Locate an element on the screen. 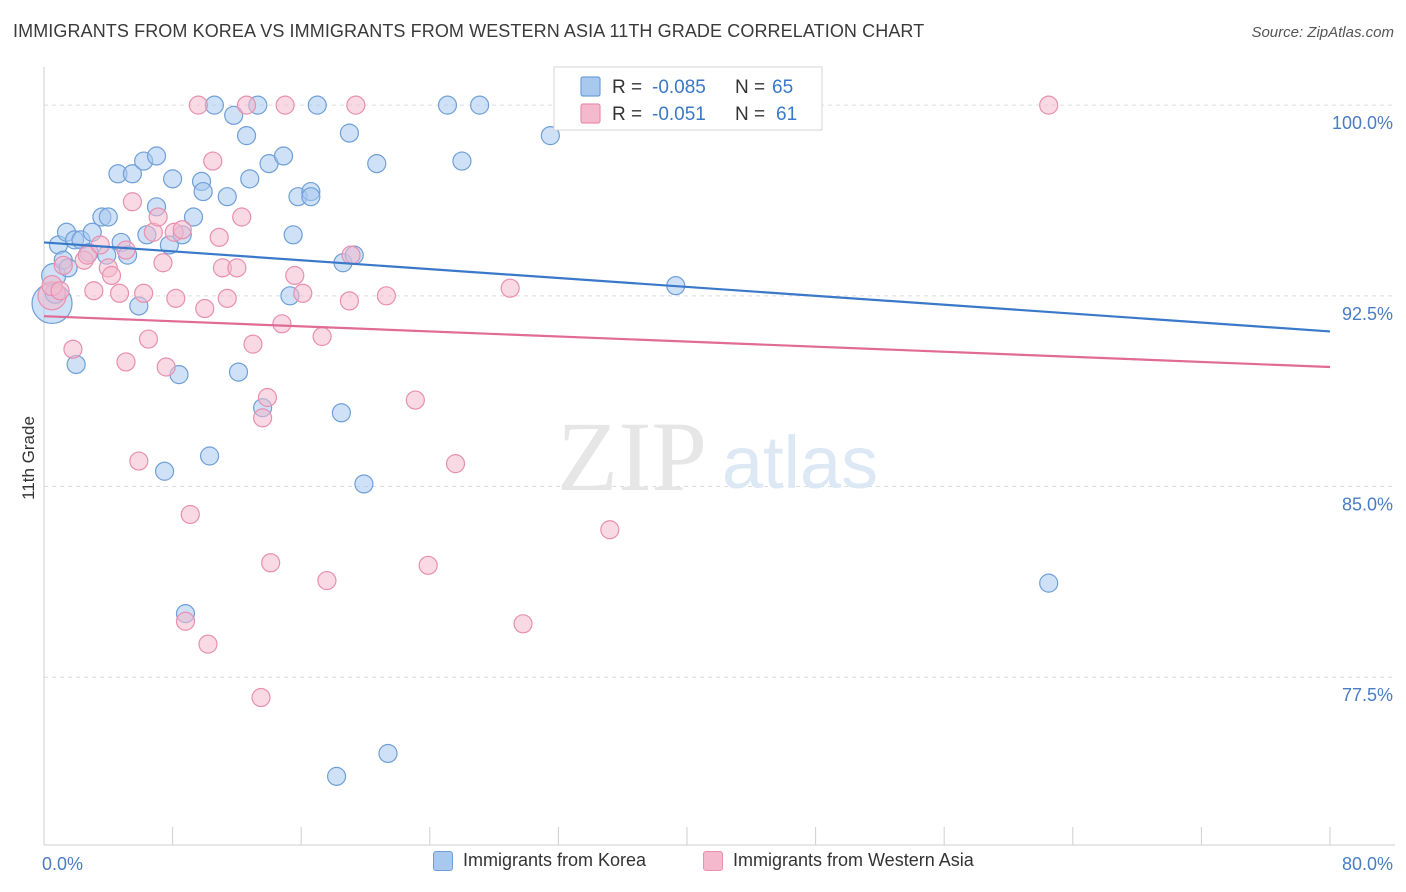  x-tick-label-min: 0.0% is located at coordinates (62, 864).